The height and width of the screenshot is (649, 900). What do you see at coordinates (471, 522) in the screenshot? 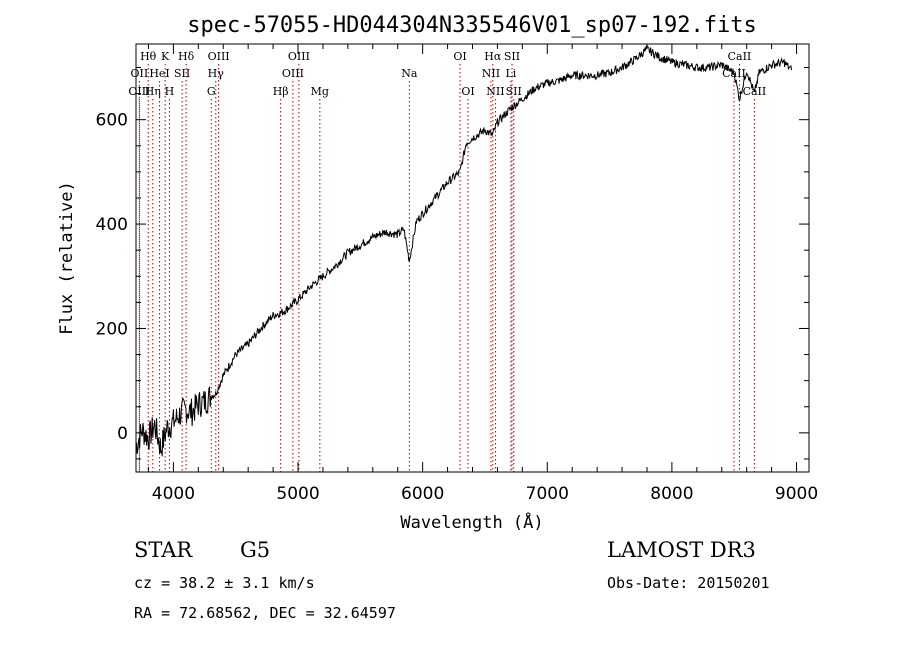
I see `x-axis-label: Wavelength (Å)` at bounding box center [471, 522].